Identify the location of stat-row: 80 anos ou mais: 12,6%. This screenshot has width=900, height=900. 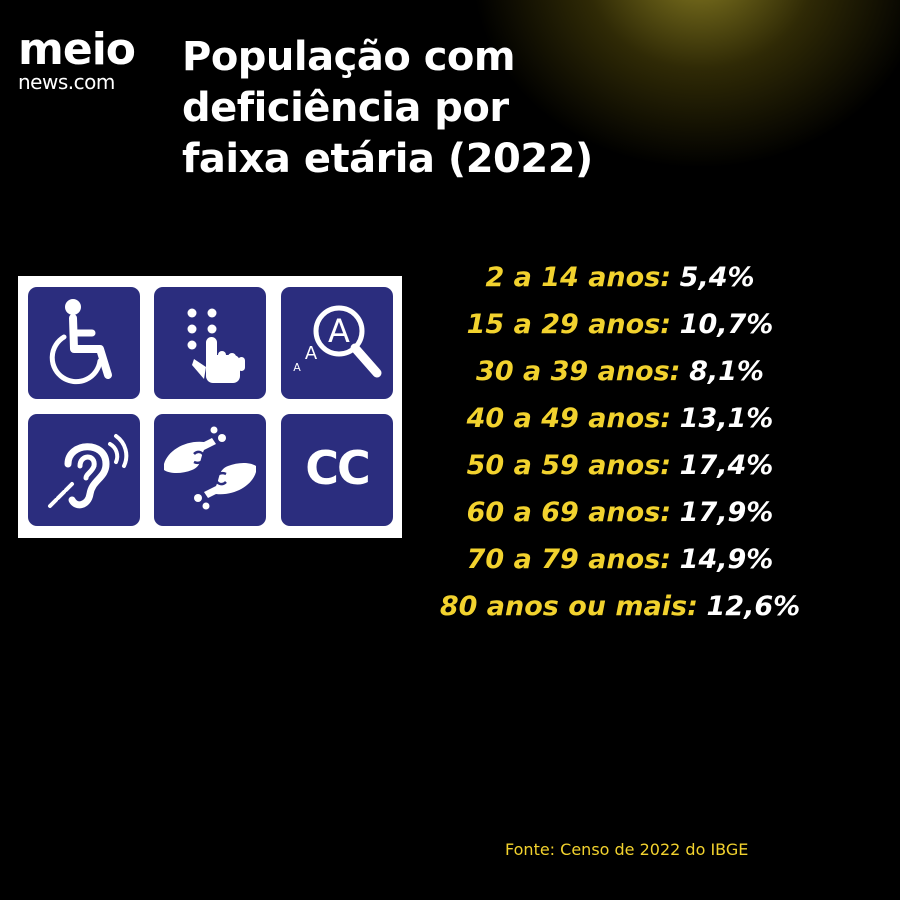
(620, 606).